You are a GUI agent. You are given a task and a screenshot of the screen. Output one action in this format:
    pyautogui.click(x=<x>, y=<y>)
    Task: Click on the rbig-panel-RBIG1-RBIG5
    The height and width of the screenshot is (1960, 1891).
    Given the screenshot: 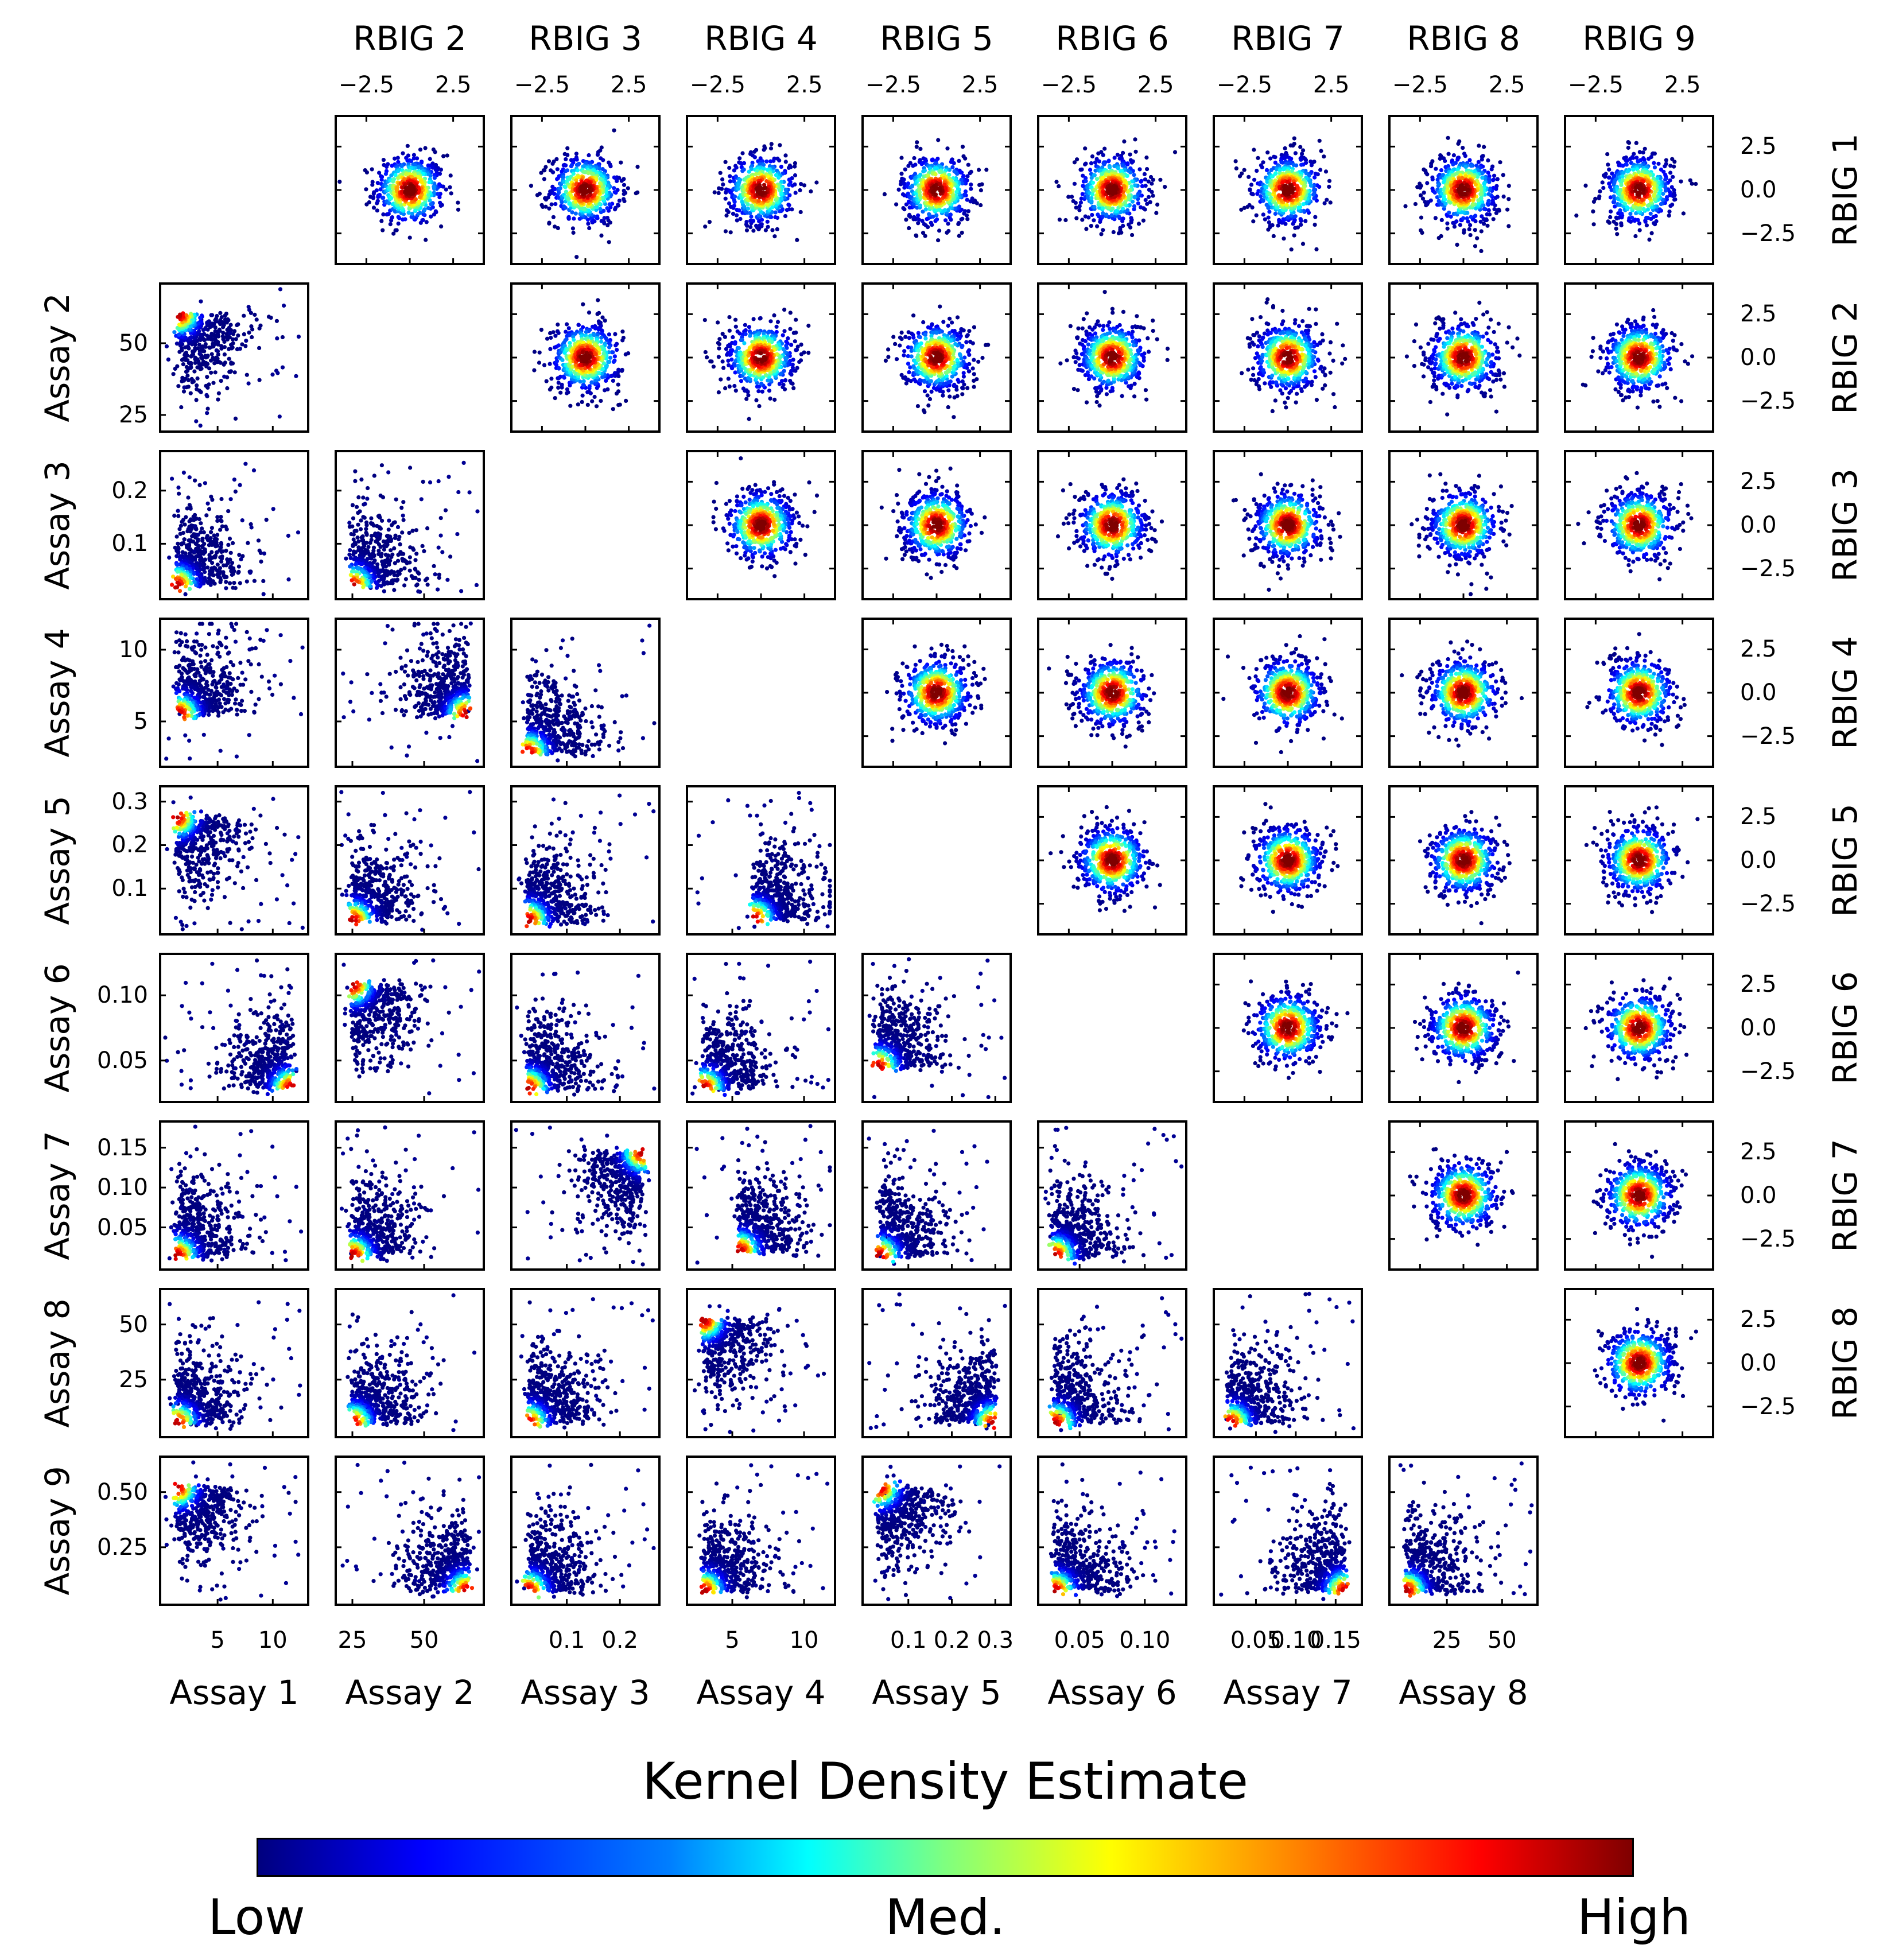 What is the action you would take?
    pyautogui.click(x=936, y=190)
    